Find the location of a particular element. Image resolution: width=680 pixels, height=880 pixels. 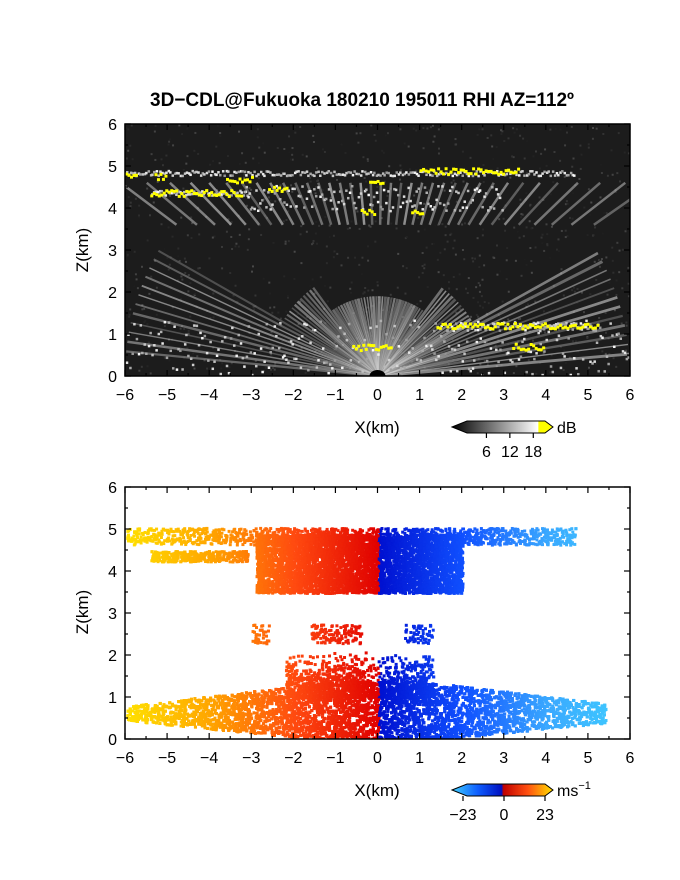

reflectivity-colorbar-tick-labels: 6 12 18 is located at coordinates (512, 452).